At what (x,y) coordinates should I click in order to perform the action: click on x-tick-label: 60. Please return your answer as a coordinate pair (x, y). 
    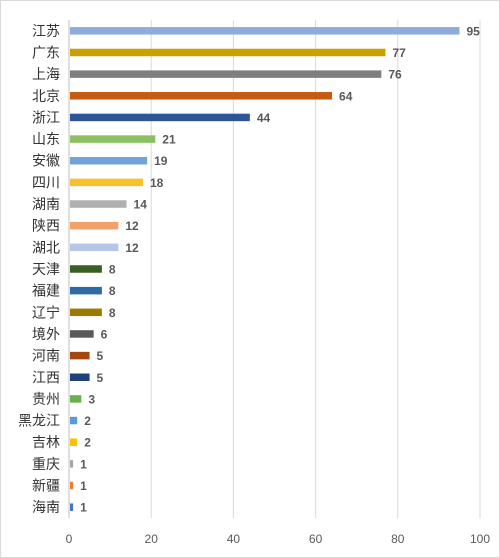
    Looking at the image, I should click on (316, 539).